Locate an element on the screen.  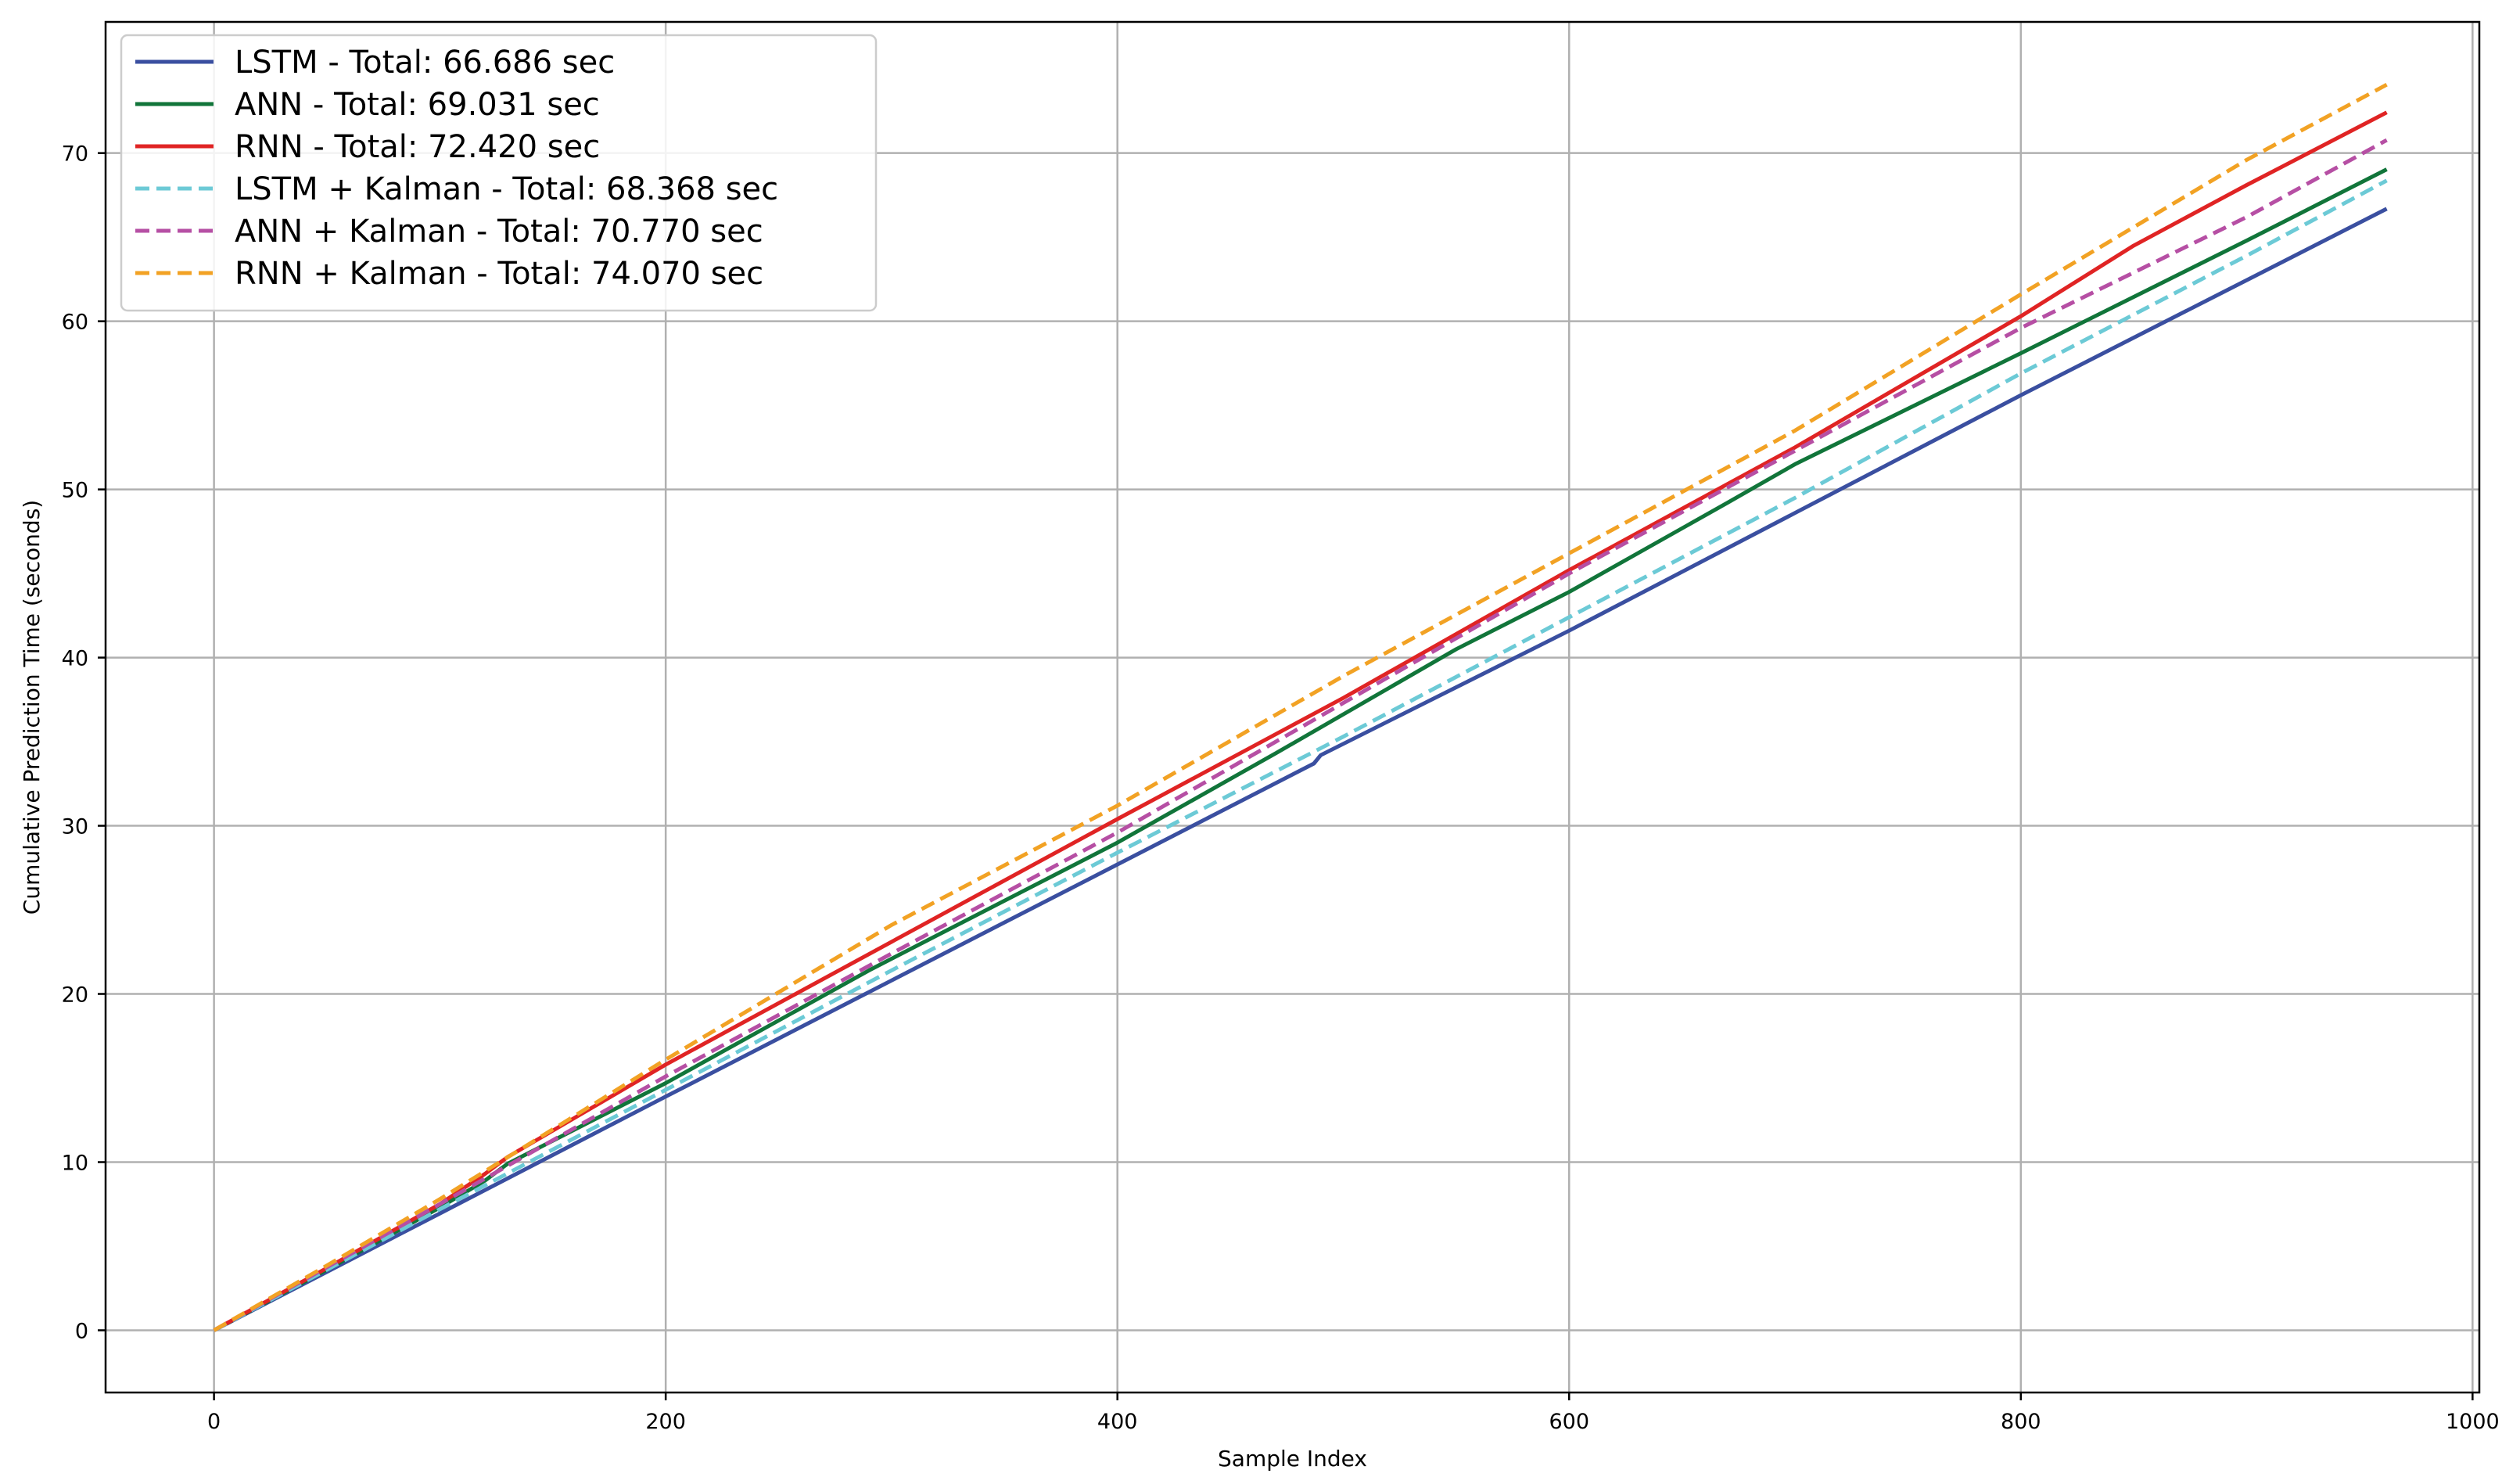
x-tick-label: 200 is located at coordinates (665, 1422).